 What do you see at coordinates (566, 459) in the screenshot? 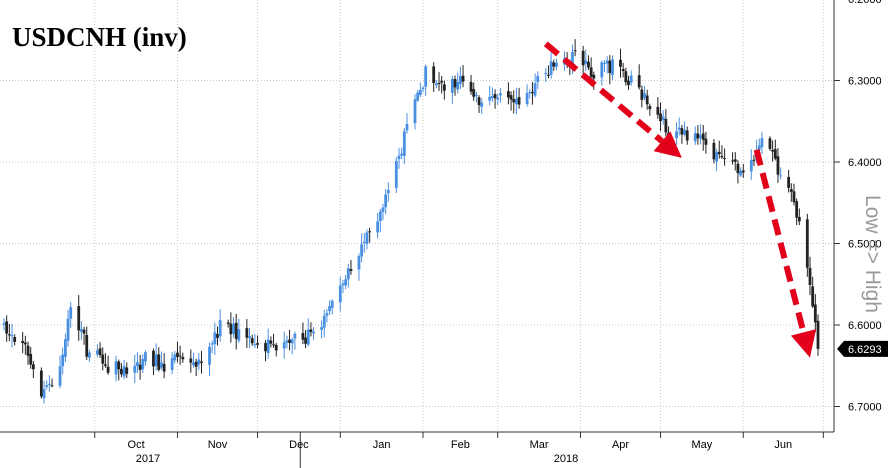
I see `x-year-label: 2018` at bounding box center [566, 459].